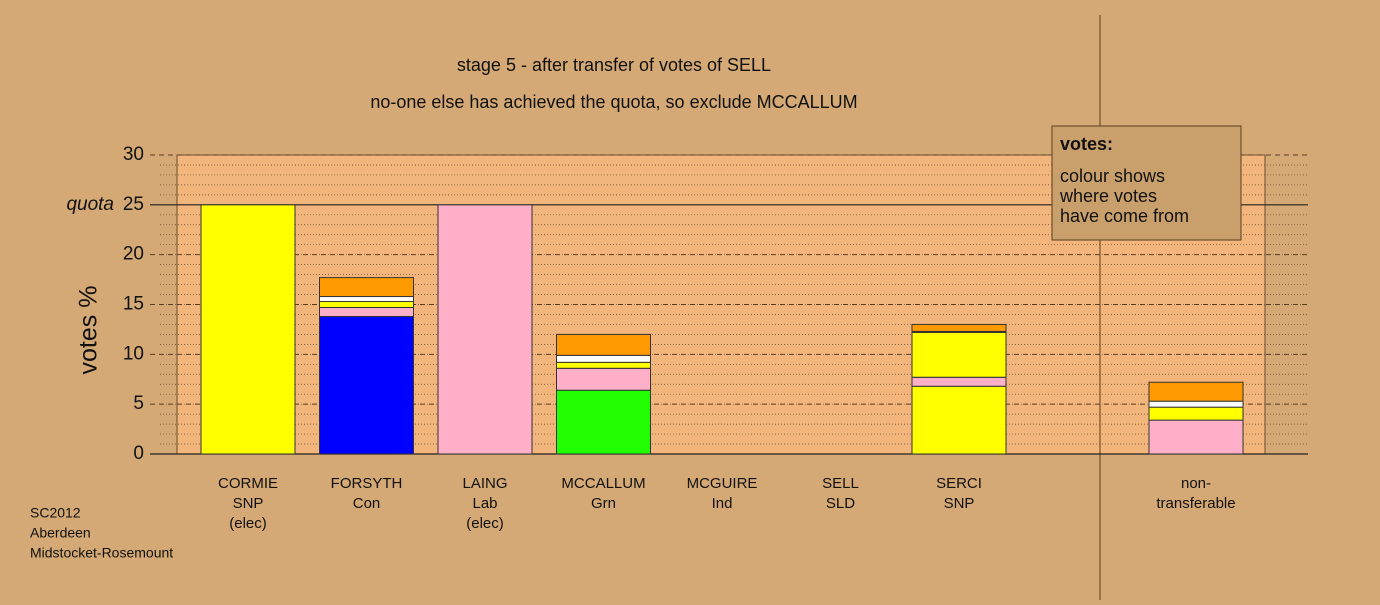  I want to click on legend-text: where votes, so click(1108, 196).